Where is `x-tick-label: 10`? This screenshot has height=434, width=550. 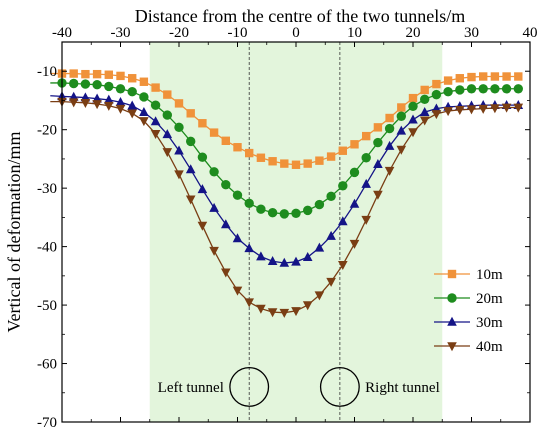 x-tick-label: 10 is located at coordinates (354, 33).